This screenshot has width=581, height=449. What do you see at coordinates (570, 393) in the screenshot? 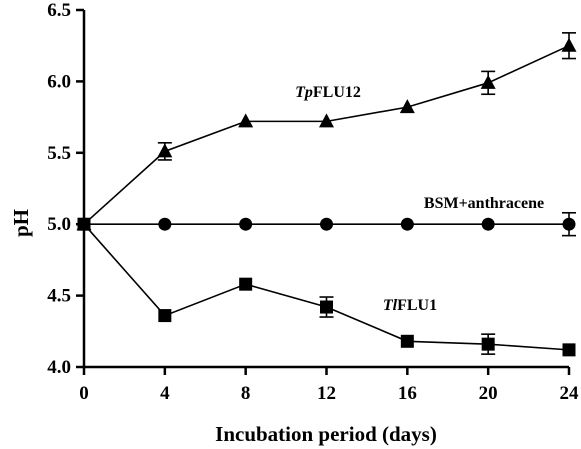
I see `x-tick-label: 24` at bounding box center [570, 393].